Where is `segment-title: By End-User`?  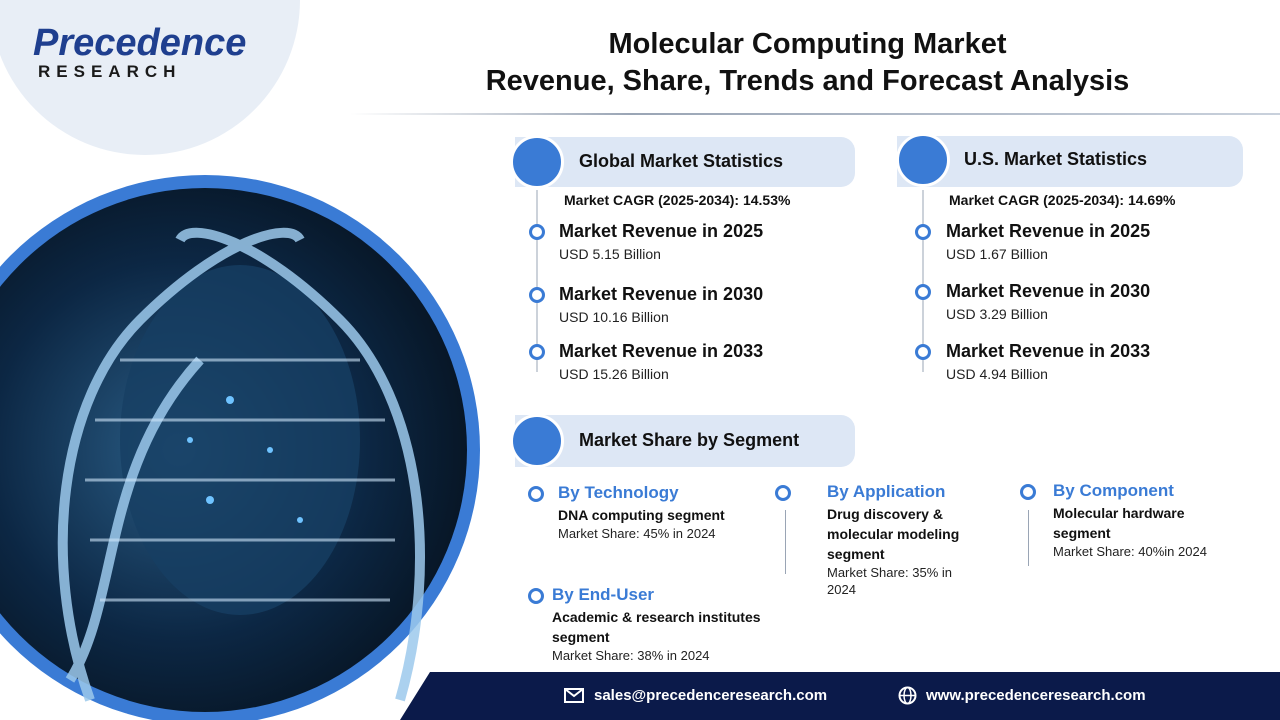
segment-title: By End-User is located at coordinates (603, 594).